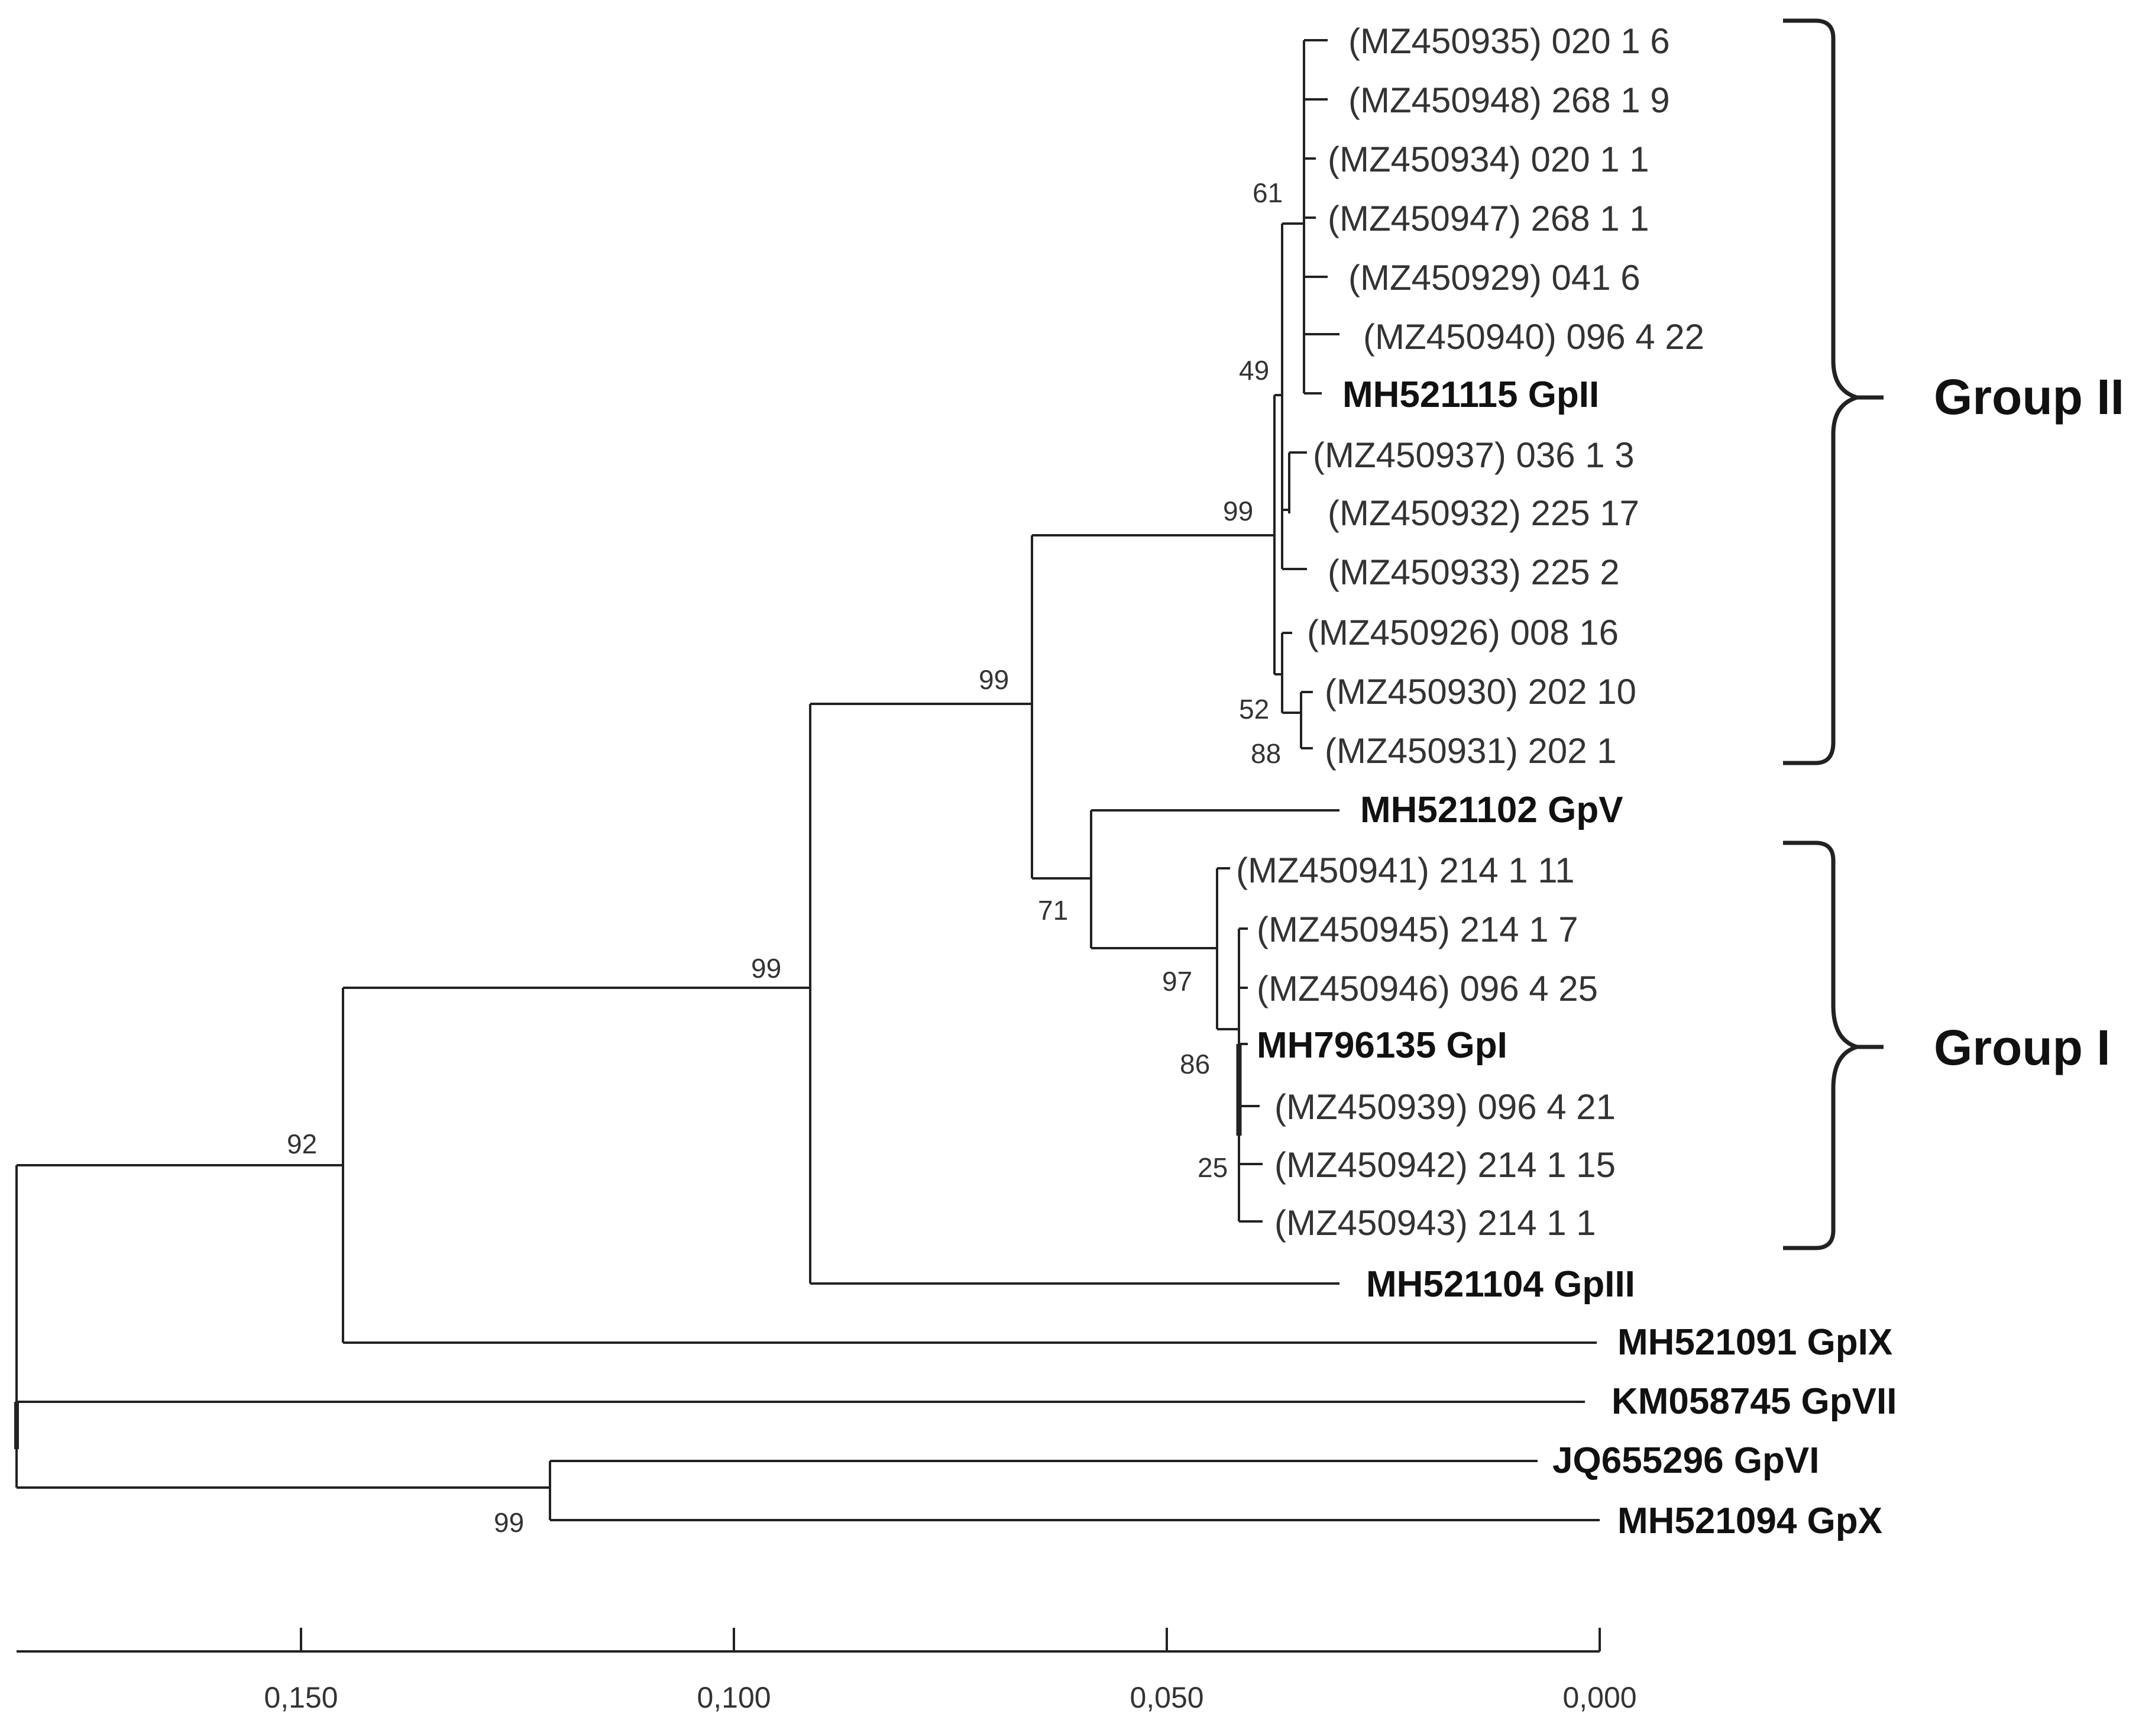 This screenshot has height=1736, width=2155. Describe the element at coordinates (1254, 370) in the screenshot. I see `bootstrap-value: 49` at that location.